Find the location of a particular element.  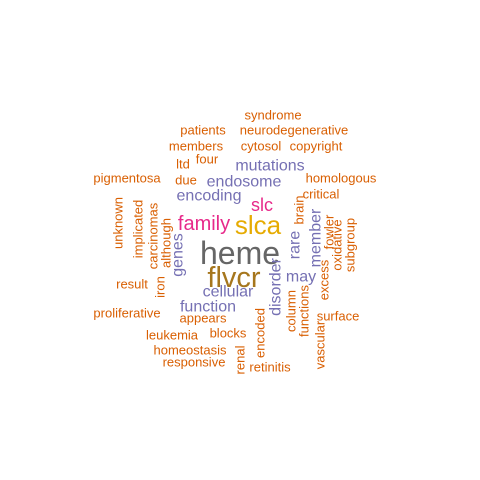

word-family: family is located at coordinates (204, 224).